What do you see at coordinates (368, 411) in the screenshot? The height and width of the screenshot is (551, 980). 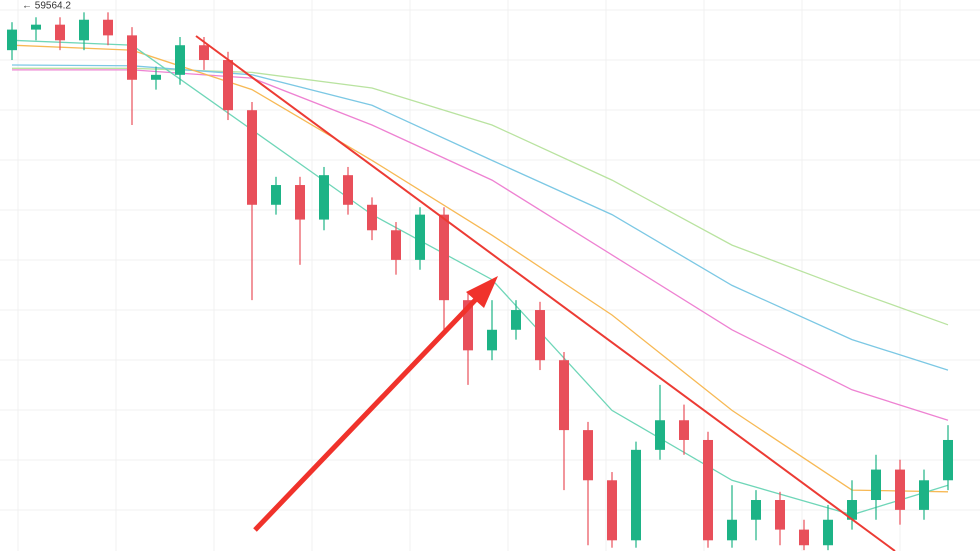 I see `arrow-shaft` at bounding box center [368, 411].